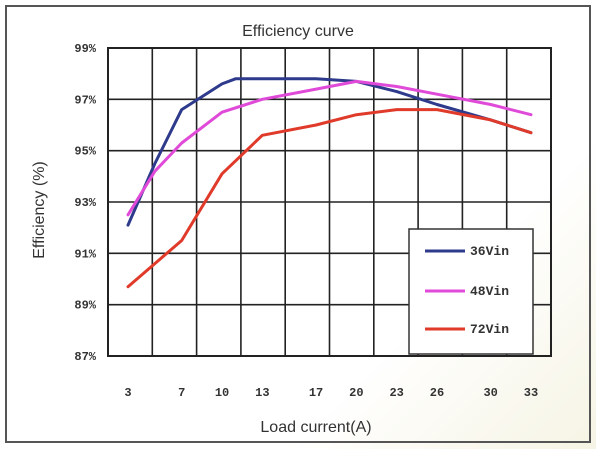 This screenshot has width=596, height=449. I want to click on y-tick-label: 91%, so click(85, 254).